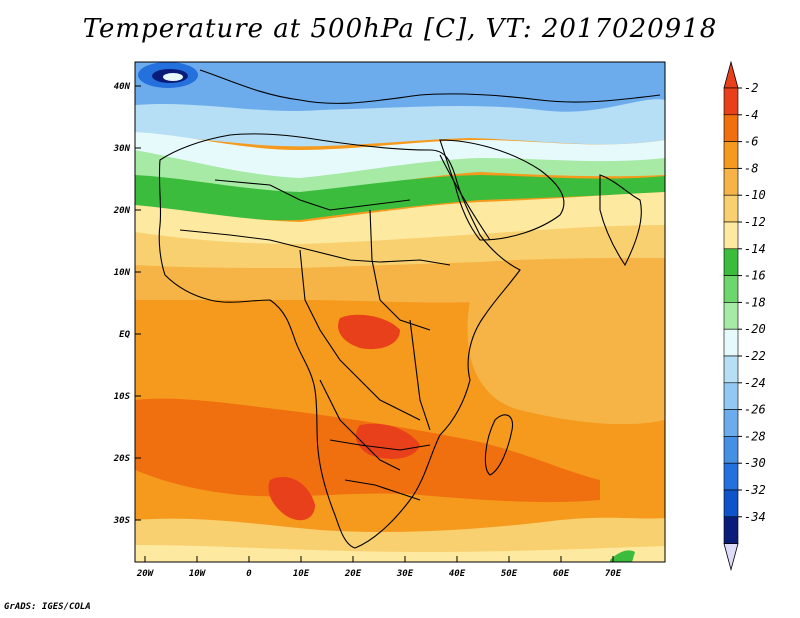 The height and width of the screenshot is (618, 800). Describe the element at coordinates (465, 197) in the screenshot. I see `red-sea` at that location.